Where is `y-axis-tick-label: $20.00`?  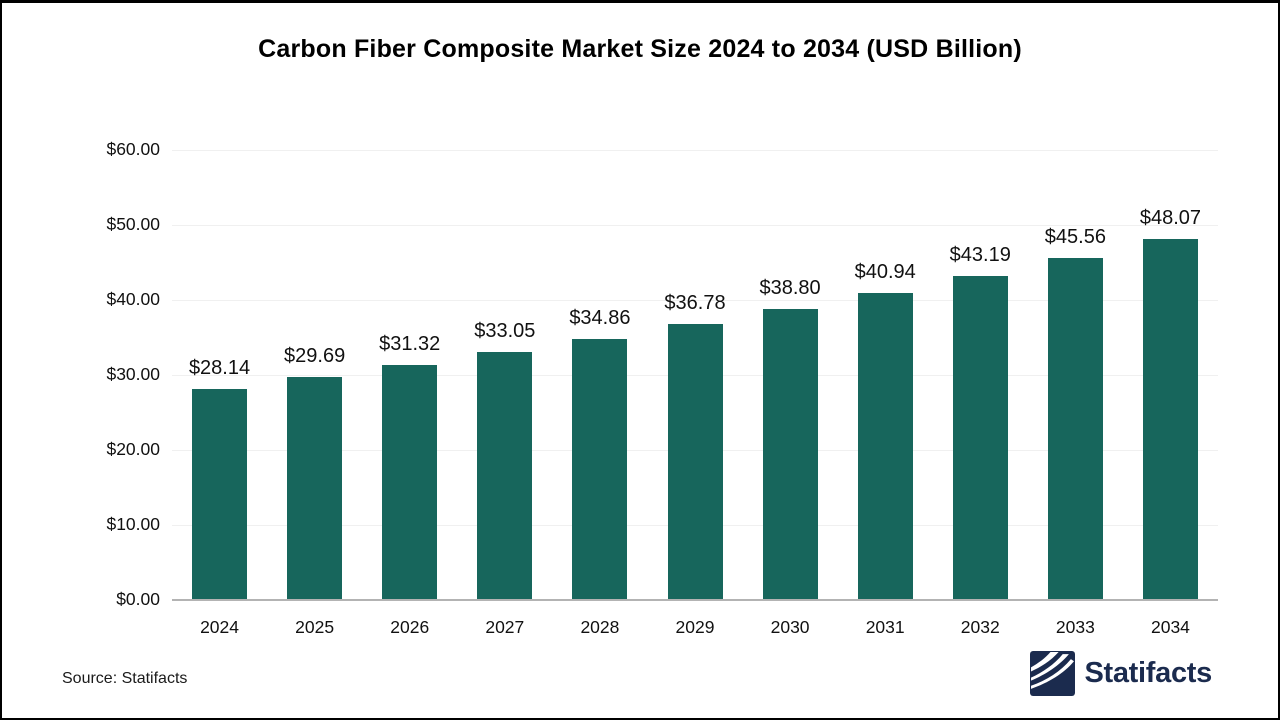
y-axis-tick-label: $20.00 is located at coordinates (133, 449).